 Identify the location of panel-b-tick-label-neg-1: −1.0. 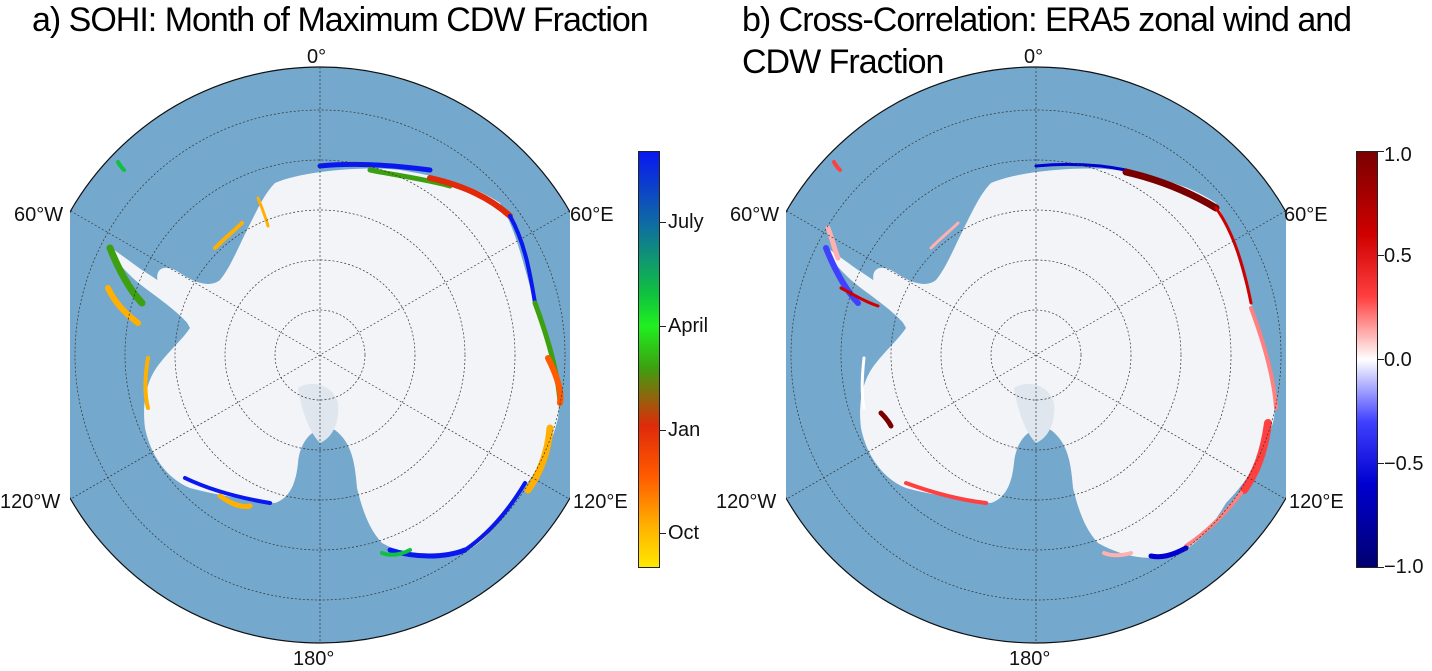
(1404, 567).